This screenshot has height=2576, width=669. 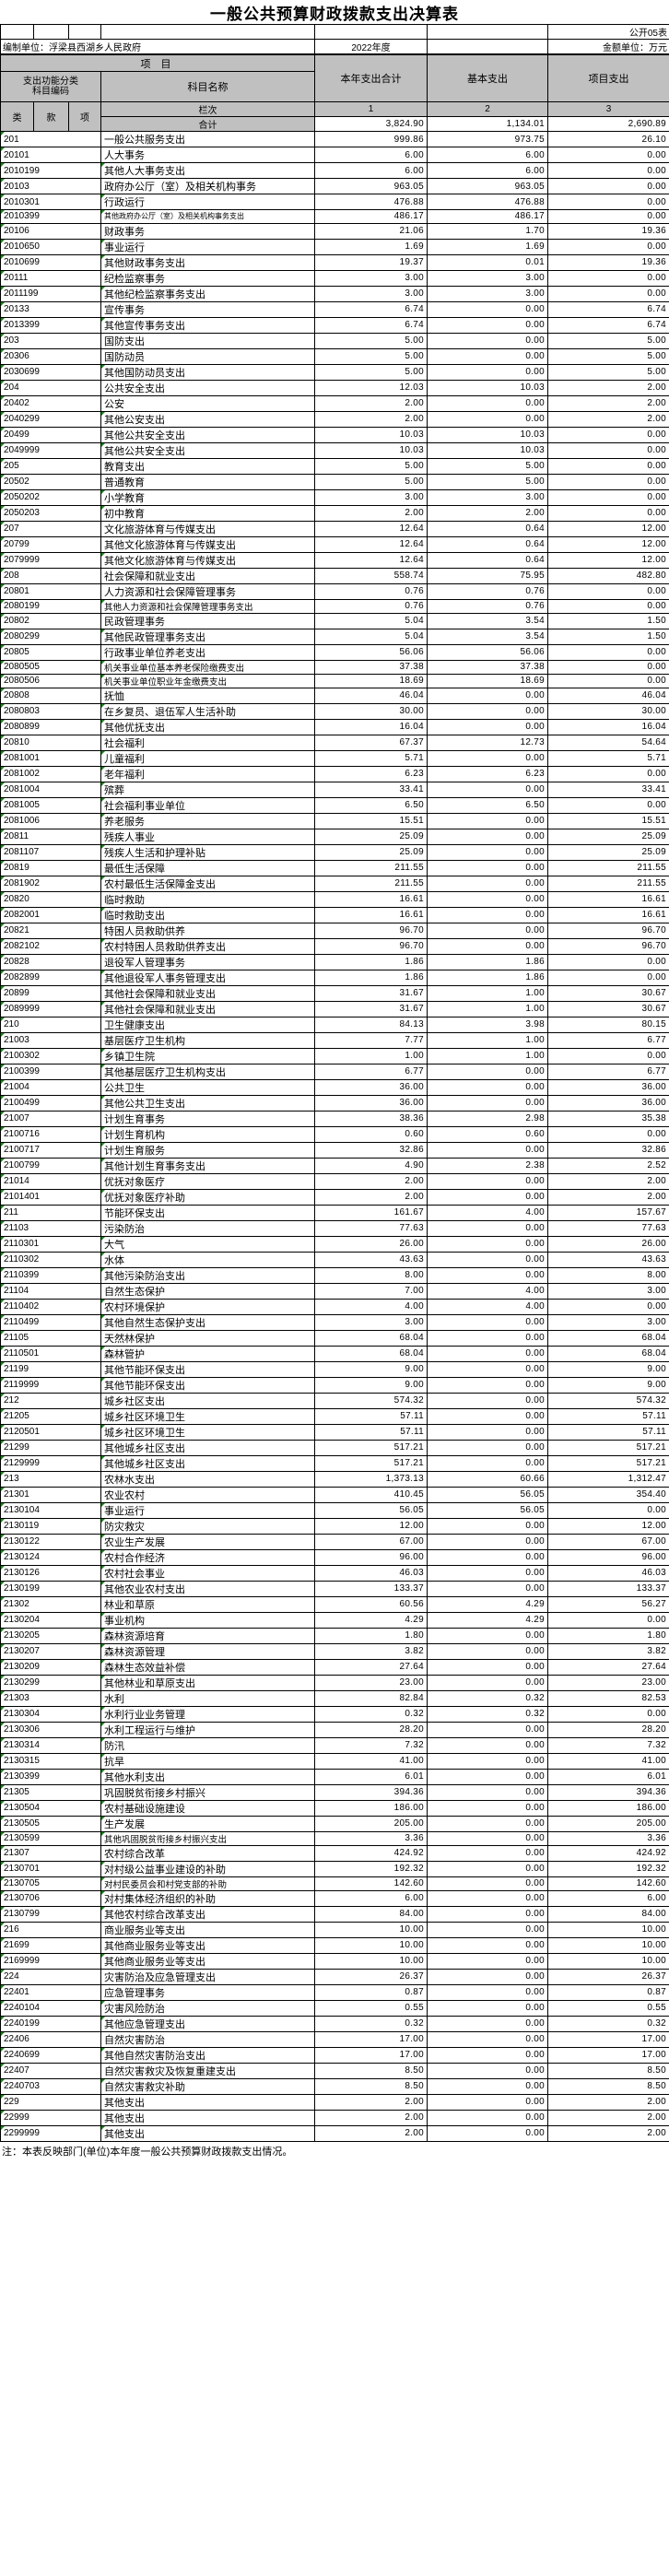 I want to click on row-code: 229, so click(x=50, y=2102).